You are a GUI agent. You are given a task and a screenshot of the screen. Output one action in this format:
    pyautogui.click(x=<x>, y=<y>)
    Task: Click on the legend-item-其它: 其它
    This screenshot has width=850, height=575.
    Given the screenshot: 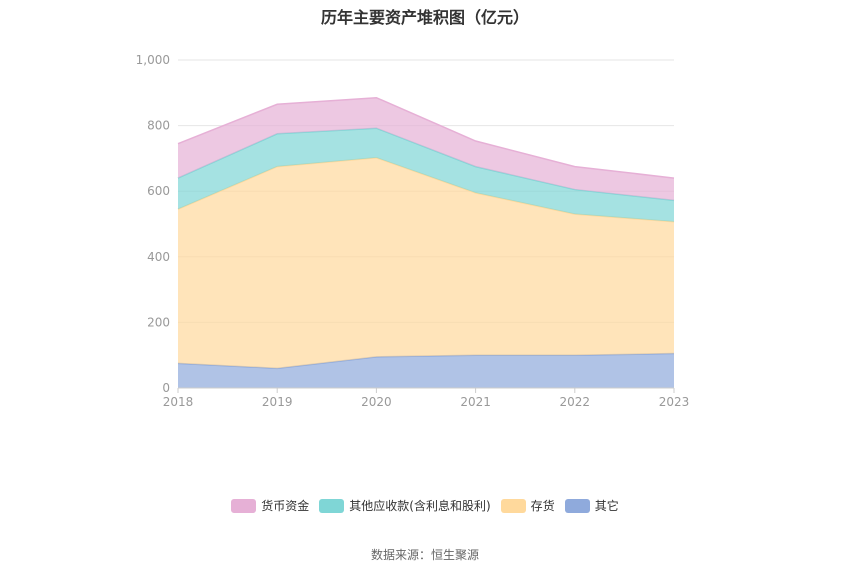 What is the action you would take?
    pyautogui.click(x=591, y=505)
    